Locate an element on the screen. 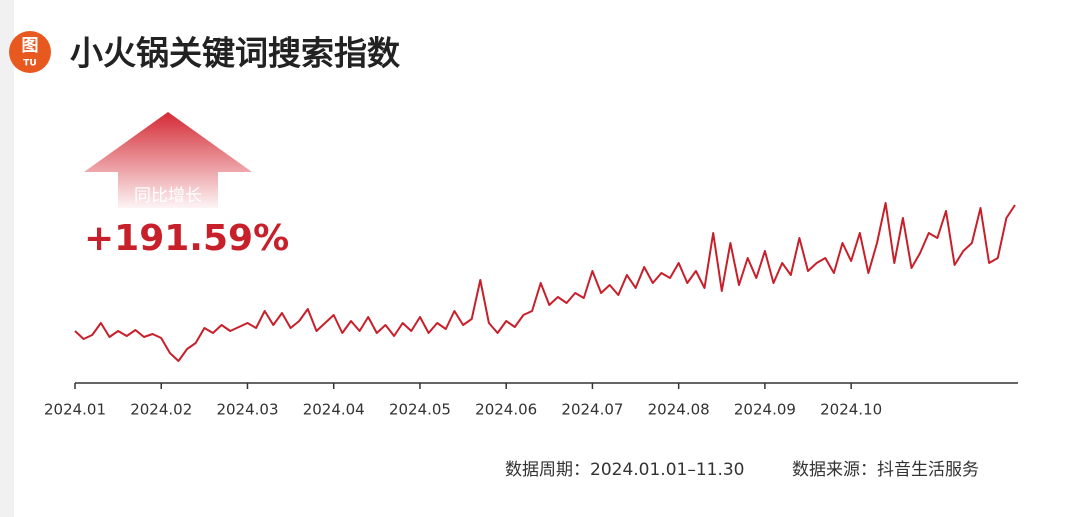 The width and height of the screenshot is (1080, 517). annotation-value: +191.59% is located at coordinates (186, 238).